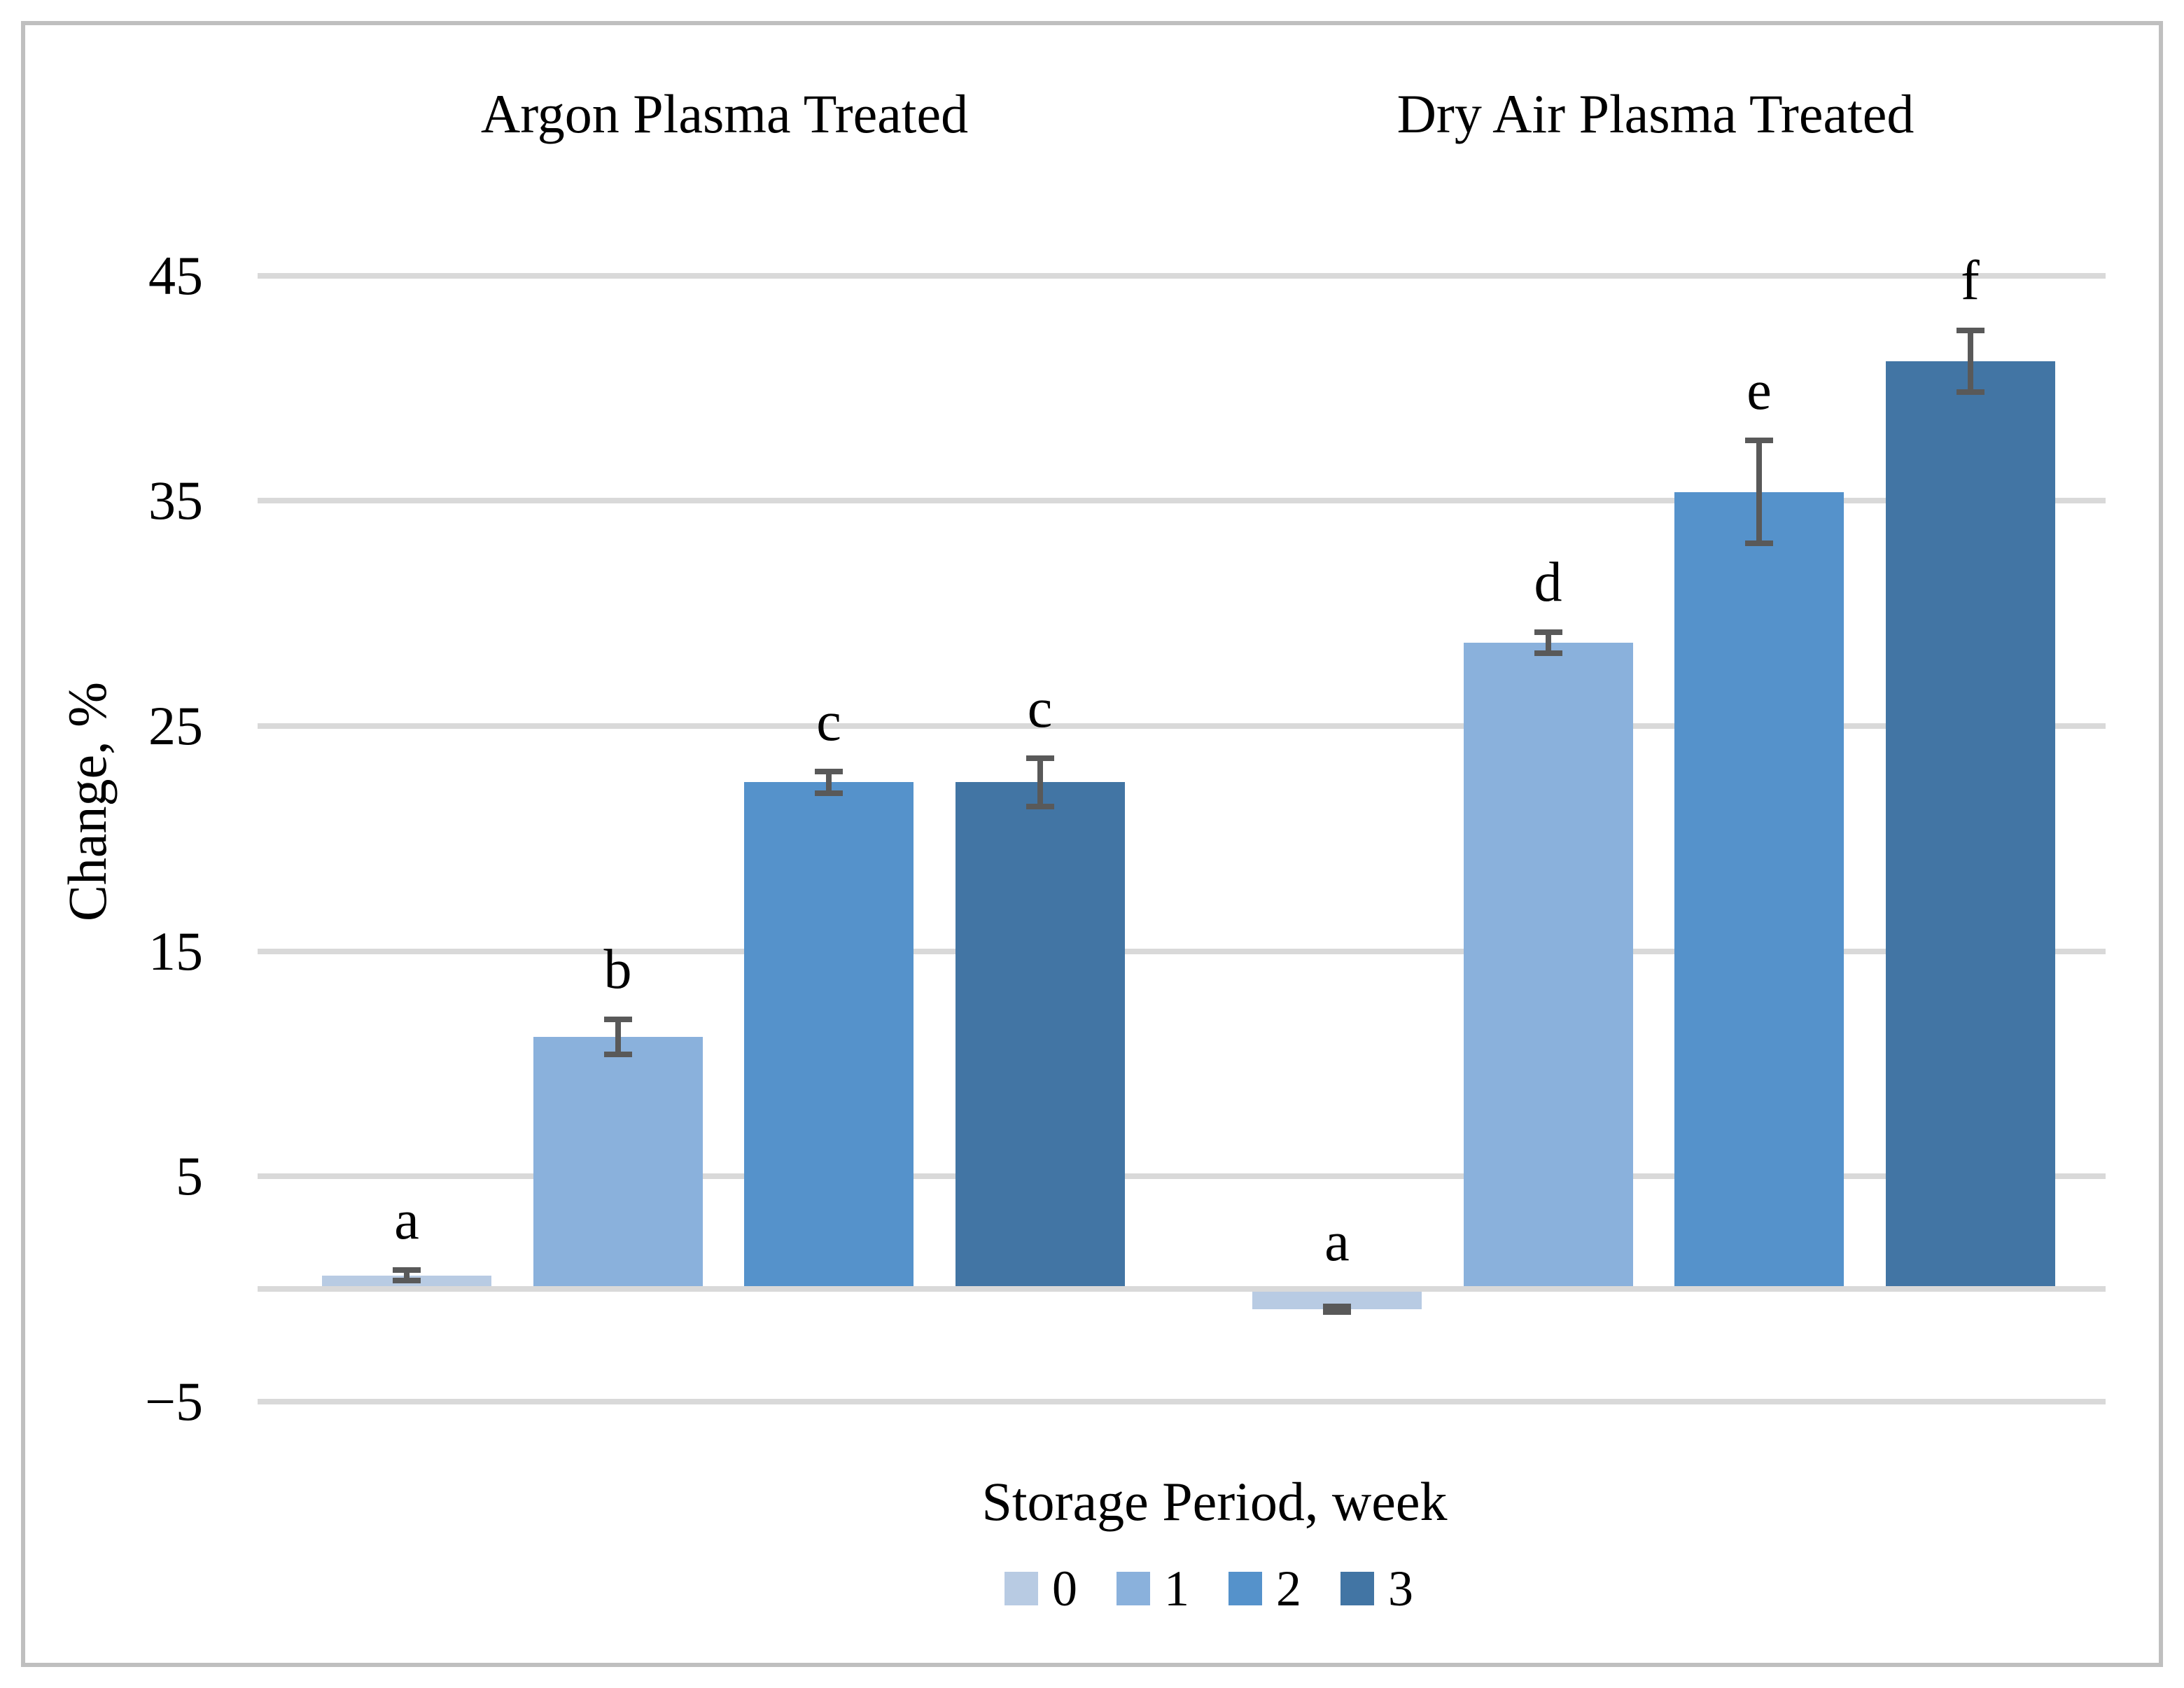 The width and height of the screenshot is (2184, 1688). I want to click on legend: 0 1 2 3, so click(1228, 1589).